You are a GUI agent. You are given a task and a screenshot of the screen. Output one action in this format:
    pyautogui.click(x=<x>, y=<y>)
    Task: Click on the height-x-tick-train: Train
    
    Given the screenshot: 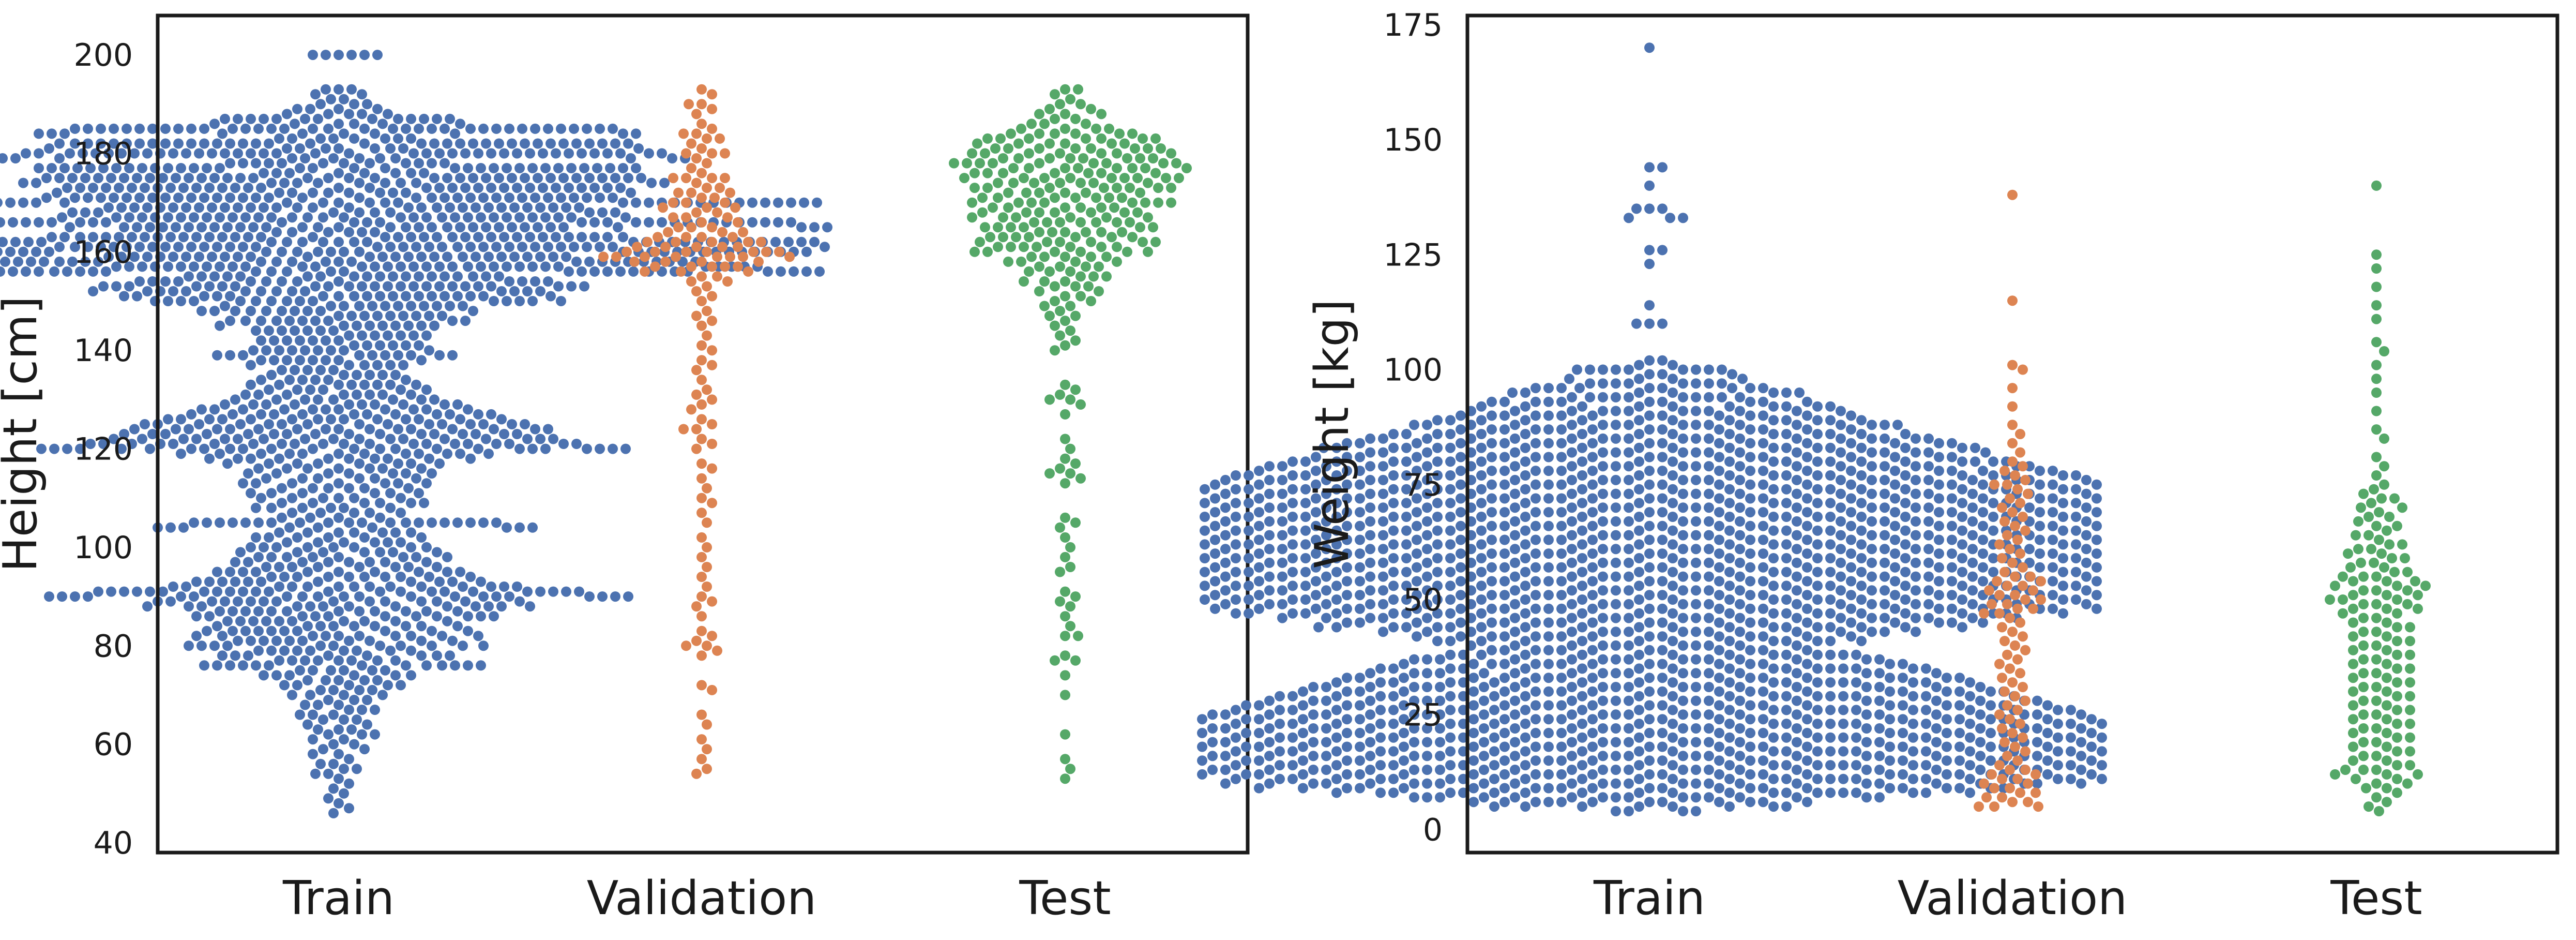 What is the action you would take?
    pyautogui.click(x=339, y=898)
    